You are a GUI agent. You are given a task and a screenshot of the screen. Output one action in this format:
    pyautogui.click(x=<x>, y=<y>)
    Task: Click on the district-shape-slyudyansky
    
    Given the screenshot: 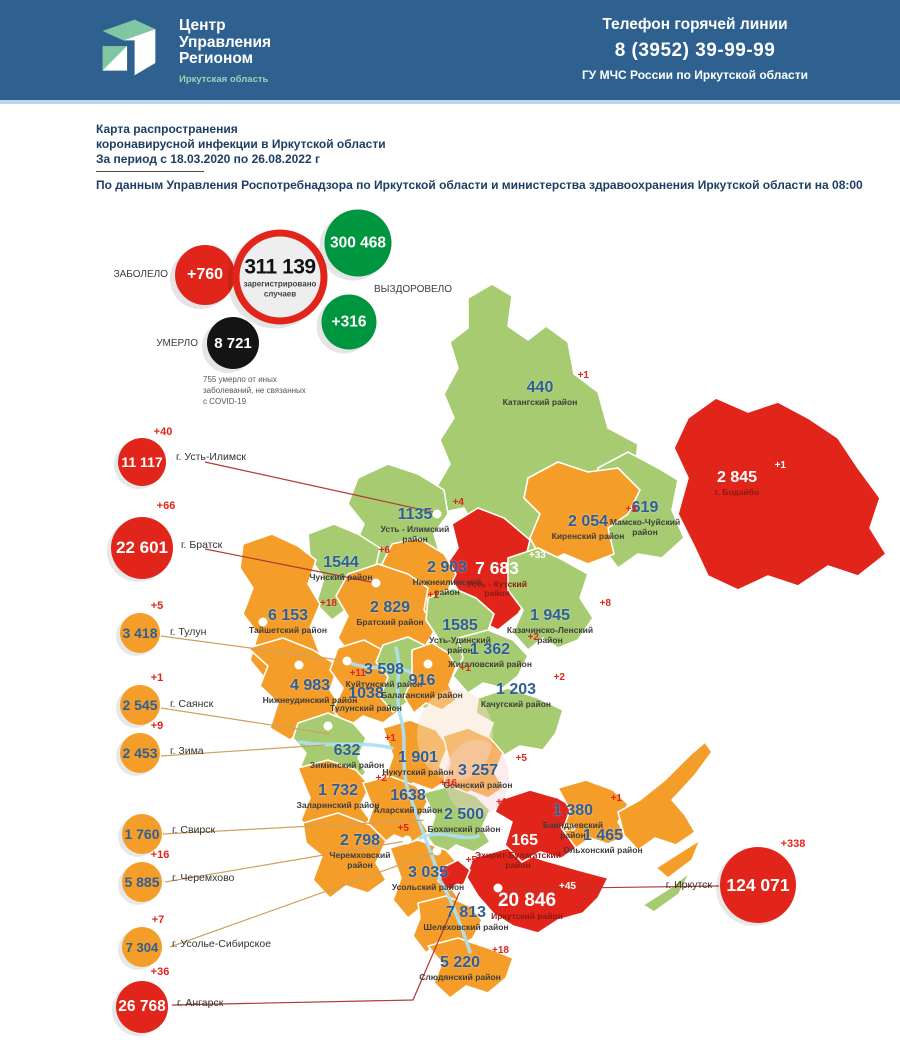 What is the action you would take?
    pyautogui.click(x=470, y=968)
    